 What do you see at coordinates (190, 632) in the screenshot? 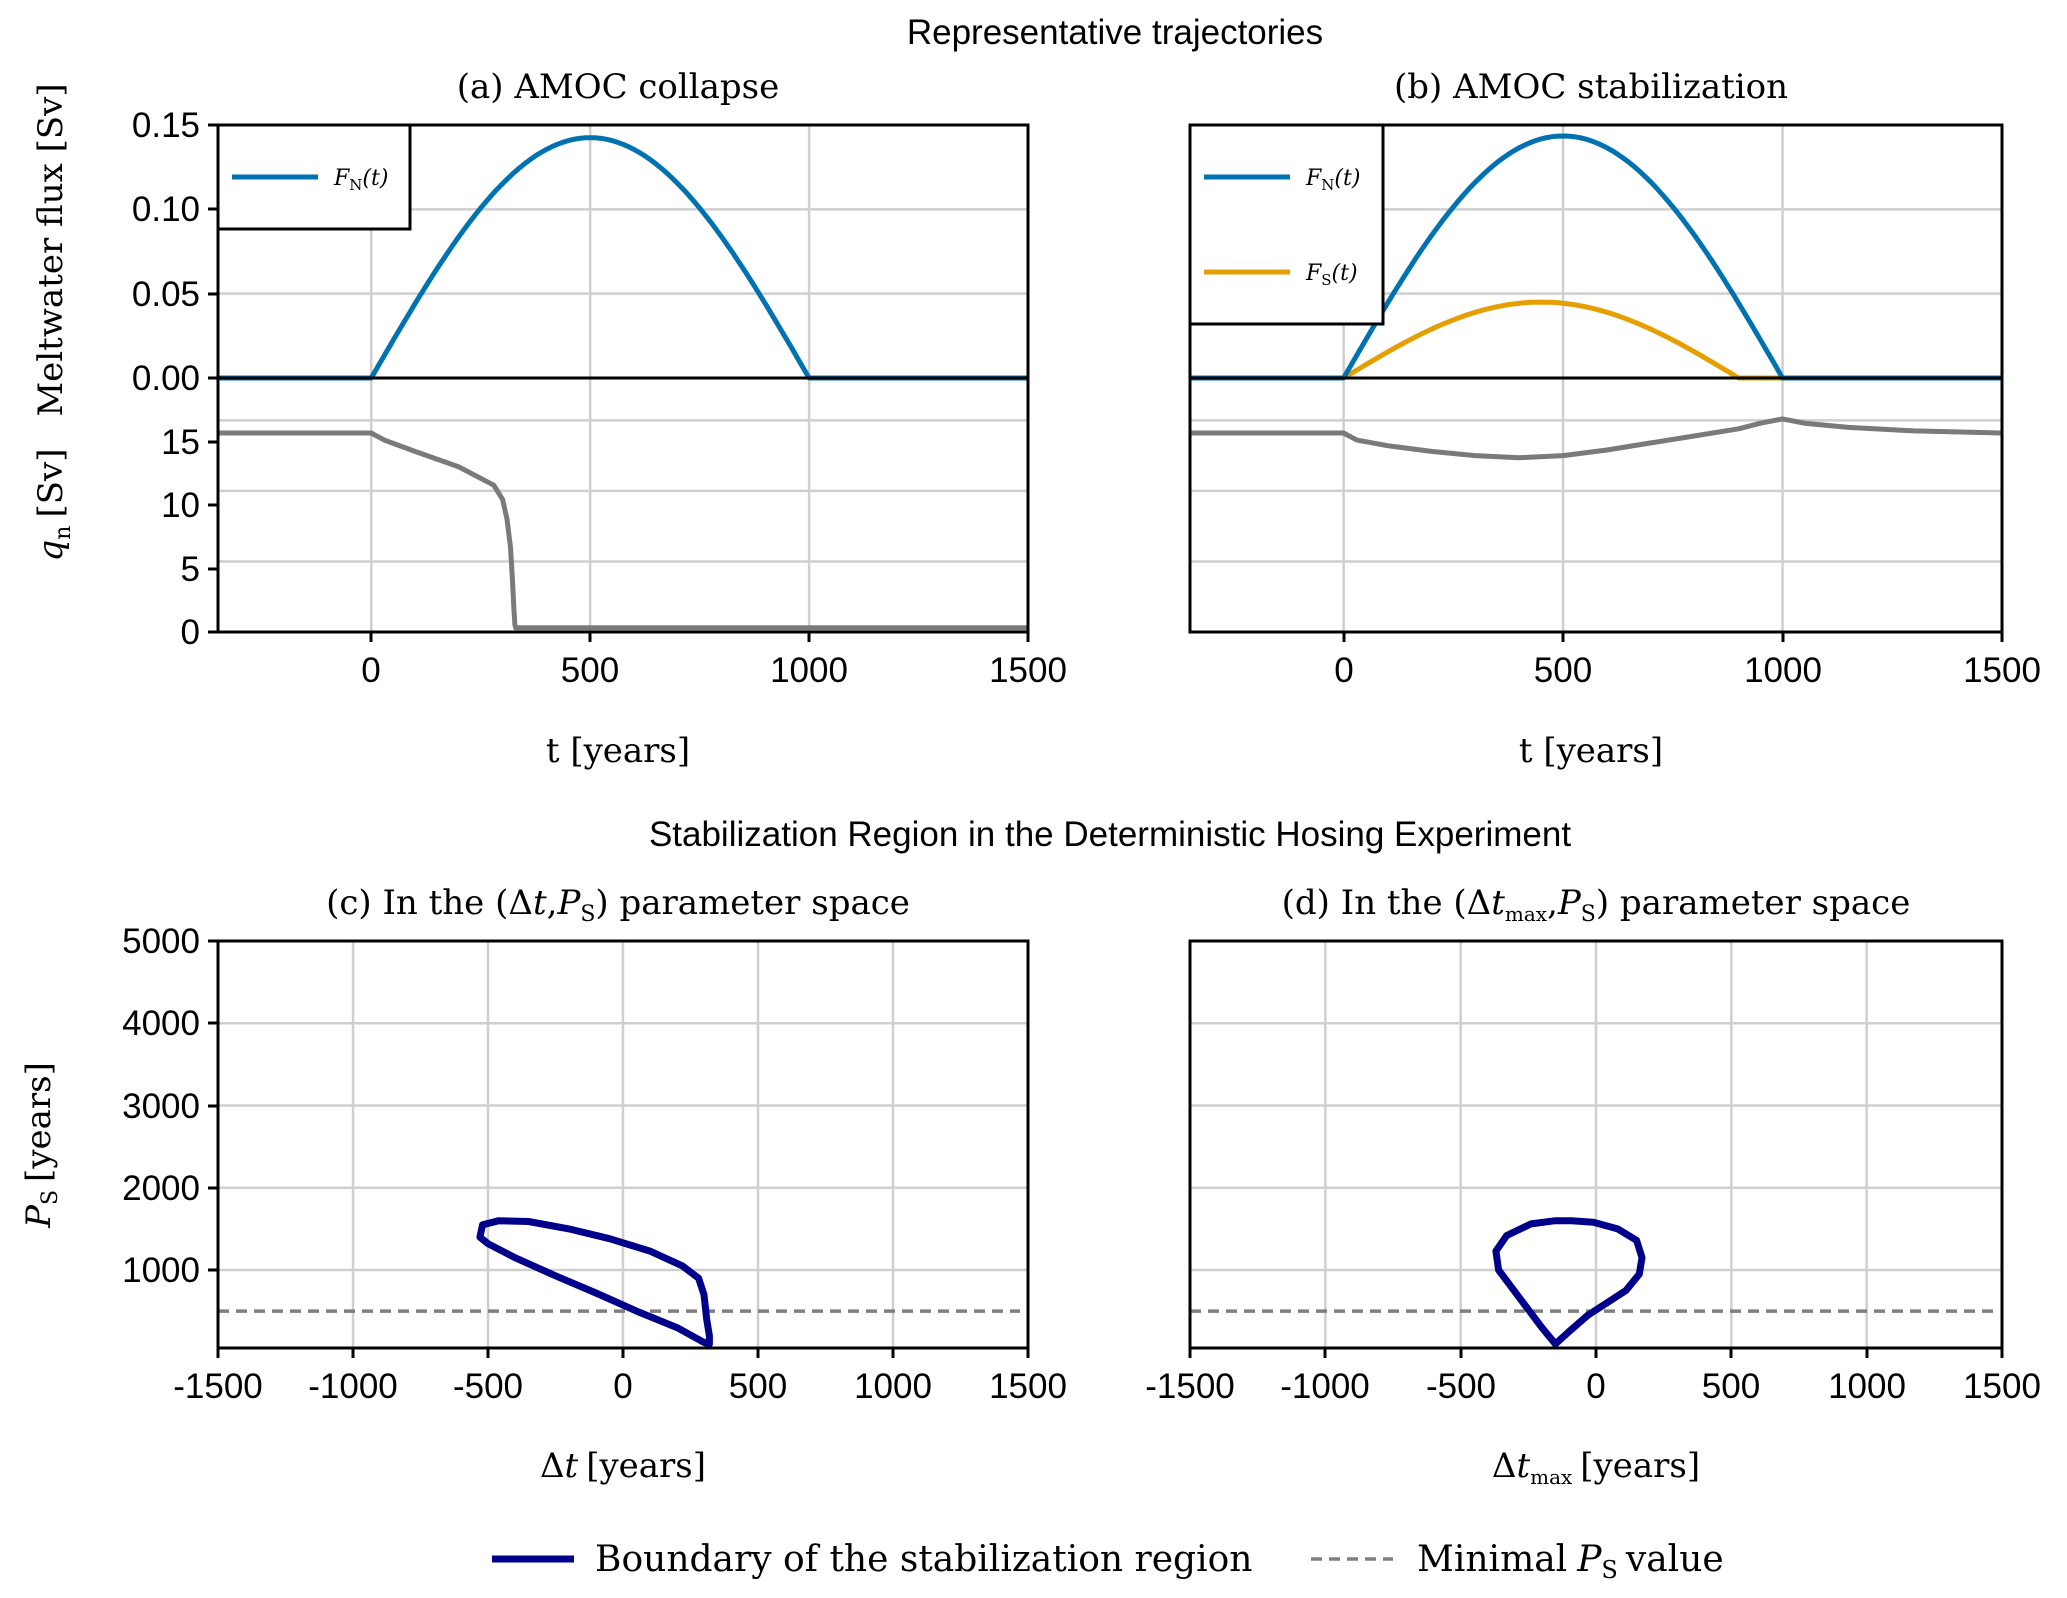
I see `a-ytick: 0` at bounding box center [190, 632].